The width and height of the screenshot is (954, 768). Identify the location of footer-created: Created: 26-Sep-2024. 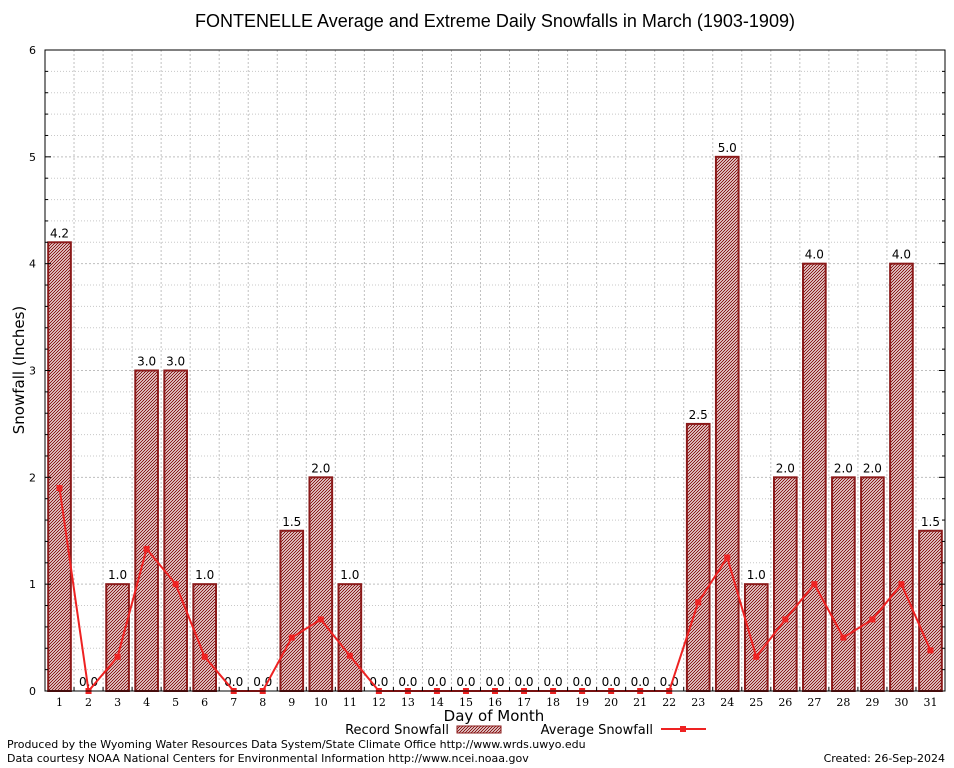
(884, 758).